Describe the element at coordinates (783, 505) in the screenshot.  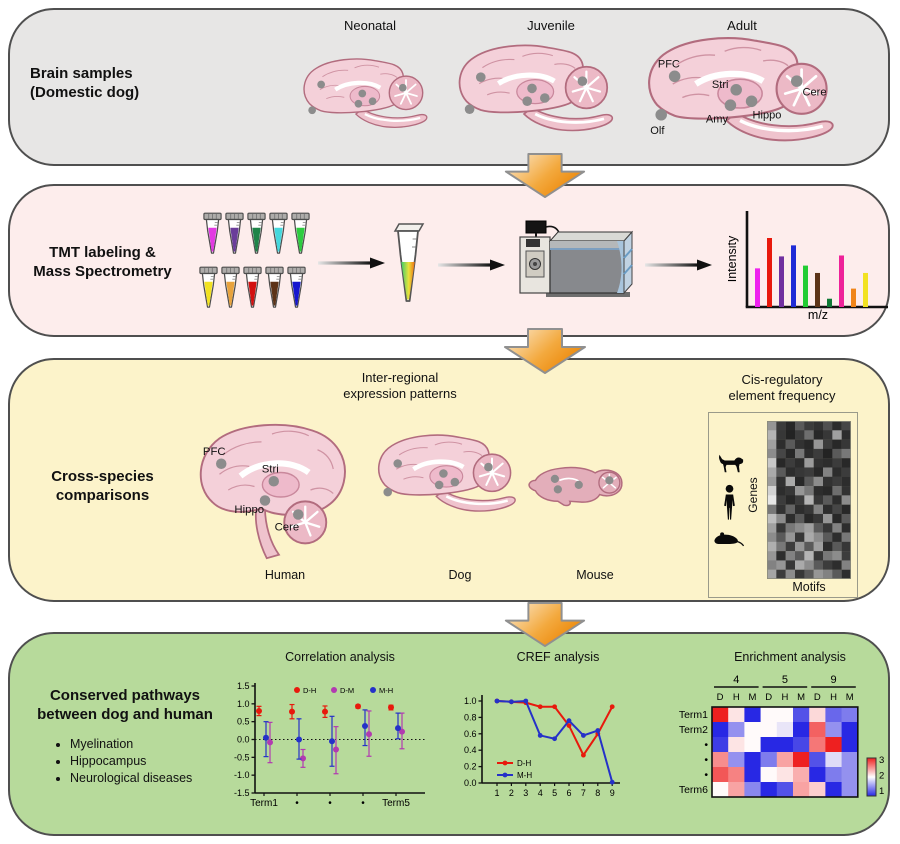
I see `cis-regulatory-box: Genes Motifs` at that location.